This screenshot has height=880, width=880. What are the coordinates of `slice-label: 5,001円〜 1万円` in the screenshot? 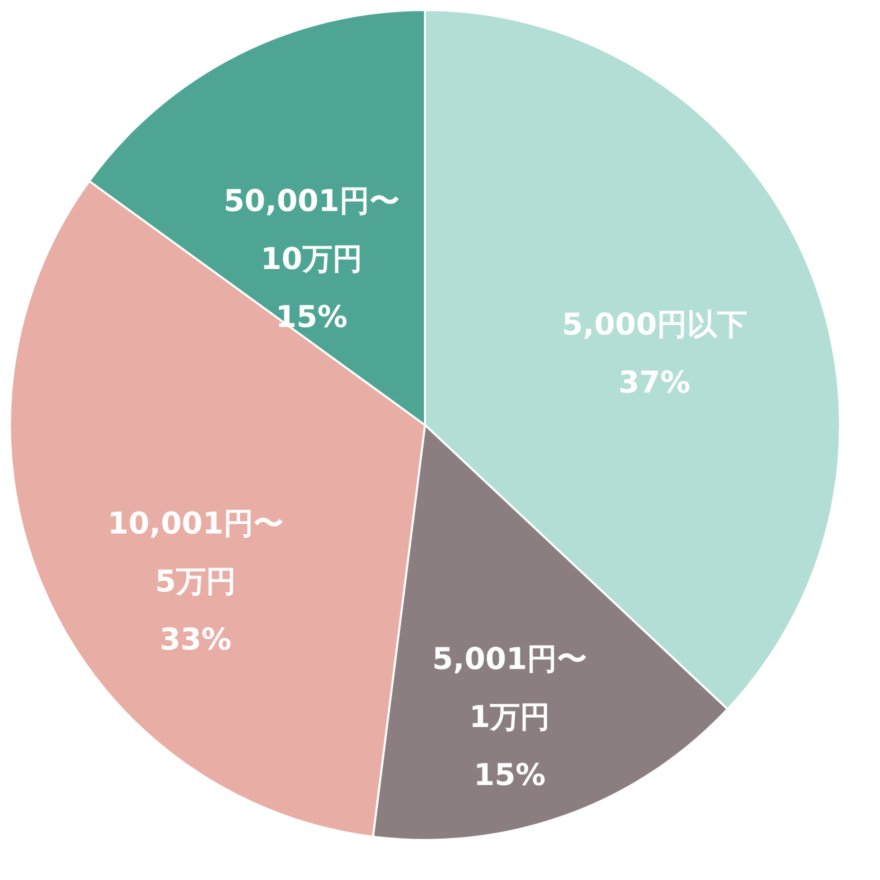 It's located at (510, 689).